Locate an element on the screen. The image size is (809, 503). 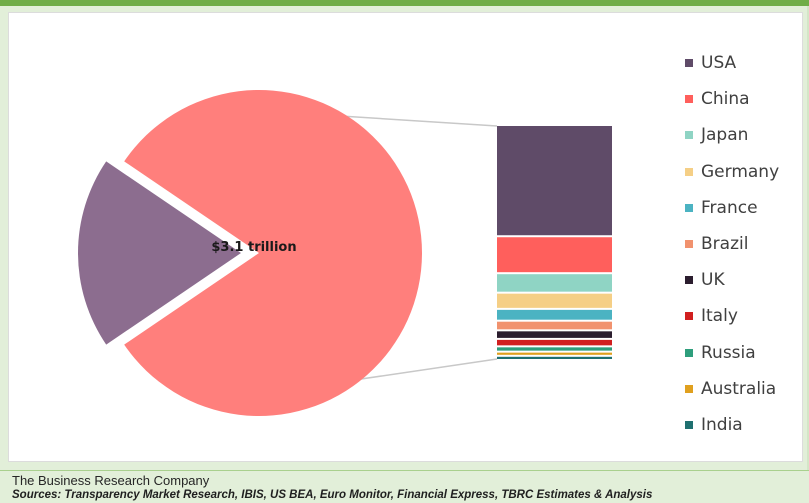
legend-label: China is located at coordinates (725, 99).